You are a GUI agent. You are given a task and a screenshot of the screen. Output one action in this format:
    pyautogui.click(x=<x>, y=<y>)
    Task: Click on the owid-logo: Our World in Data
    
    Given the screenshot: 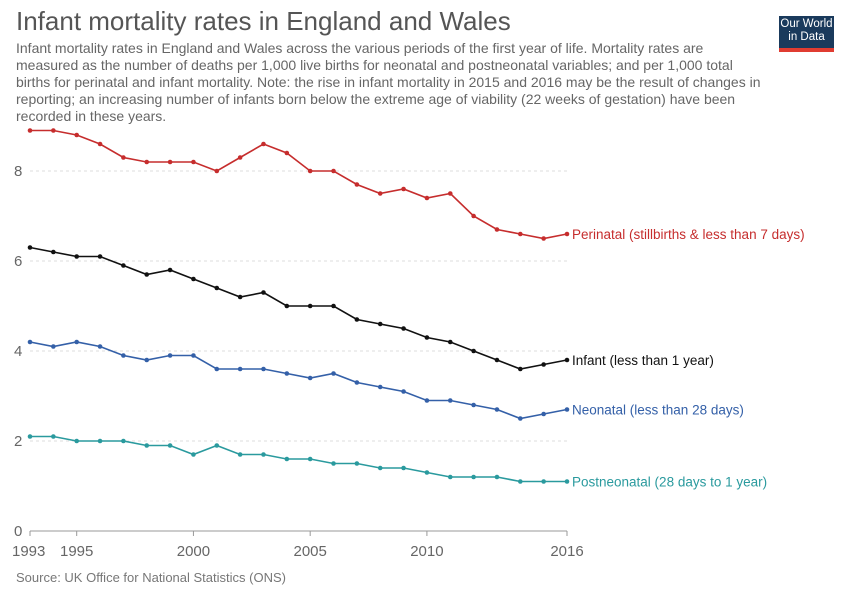 What is the action you would take?
    pyautogui.click(x=806, y=34)
    